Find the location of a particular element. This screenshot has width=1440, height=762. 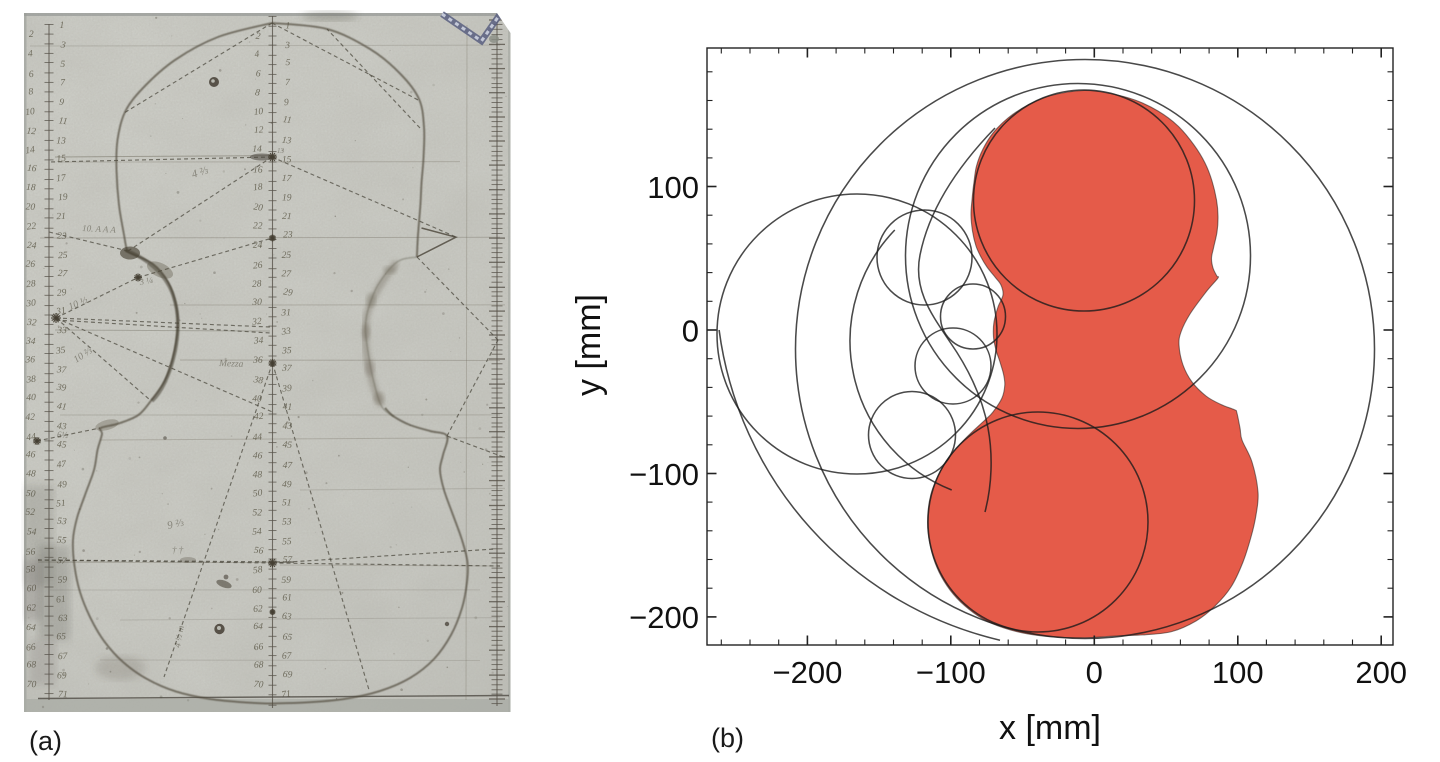

svg-text: 63 is located at coordinates (286, 617).